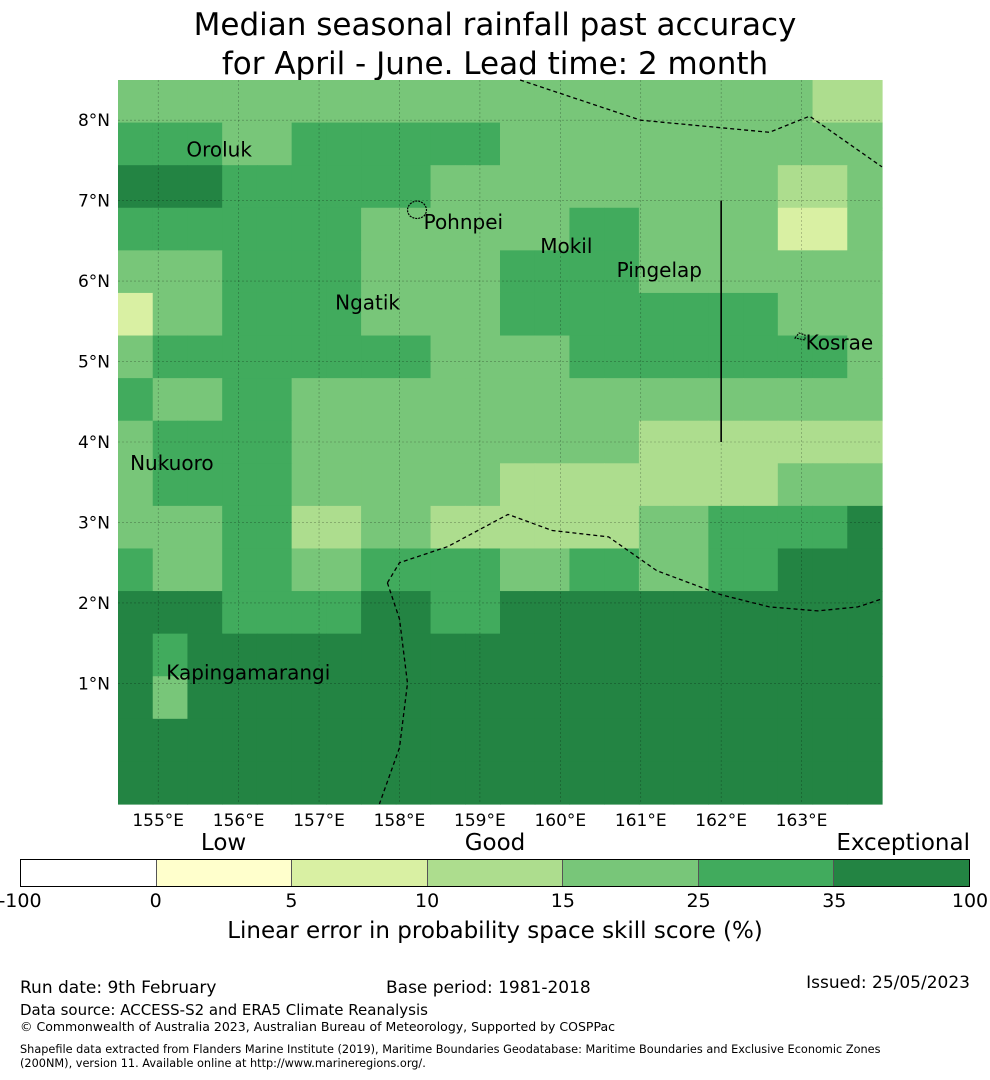 The image size is (990, 1080). I want to click on latitude-tick-label: 6°N, so click(94, 282).